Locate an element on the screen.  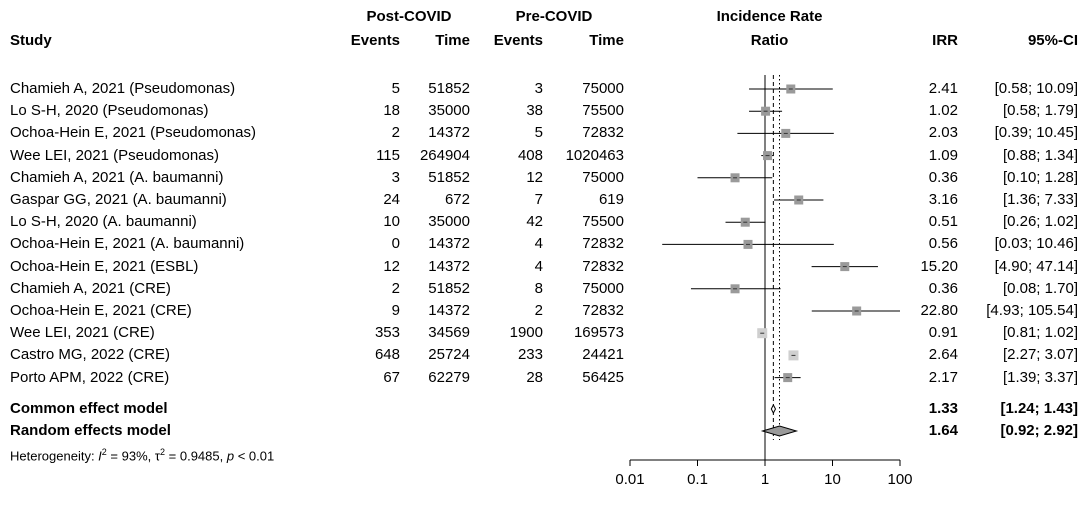
ci-value: [0.26; 1.02] is located at coordinates (1040, 222).